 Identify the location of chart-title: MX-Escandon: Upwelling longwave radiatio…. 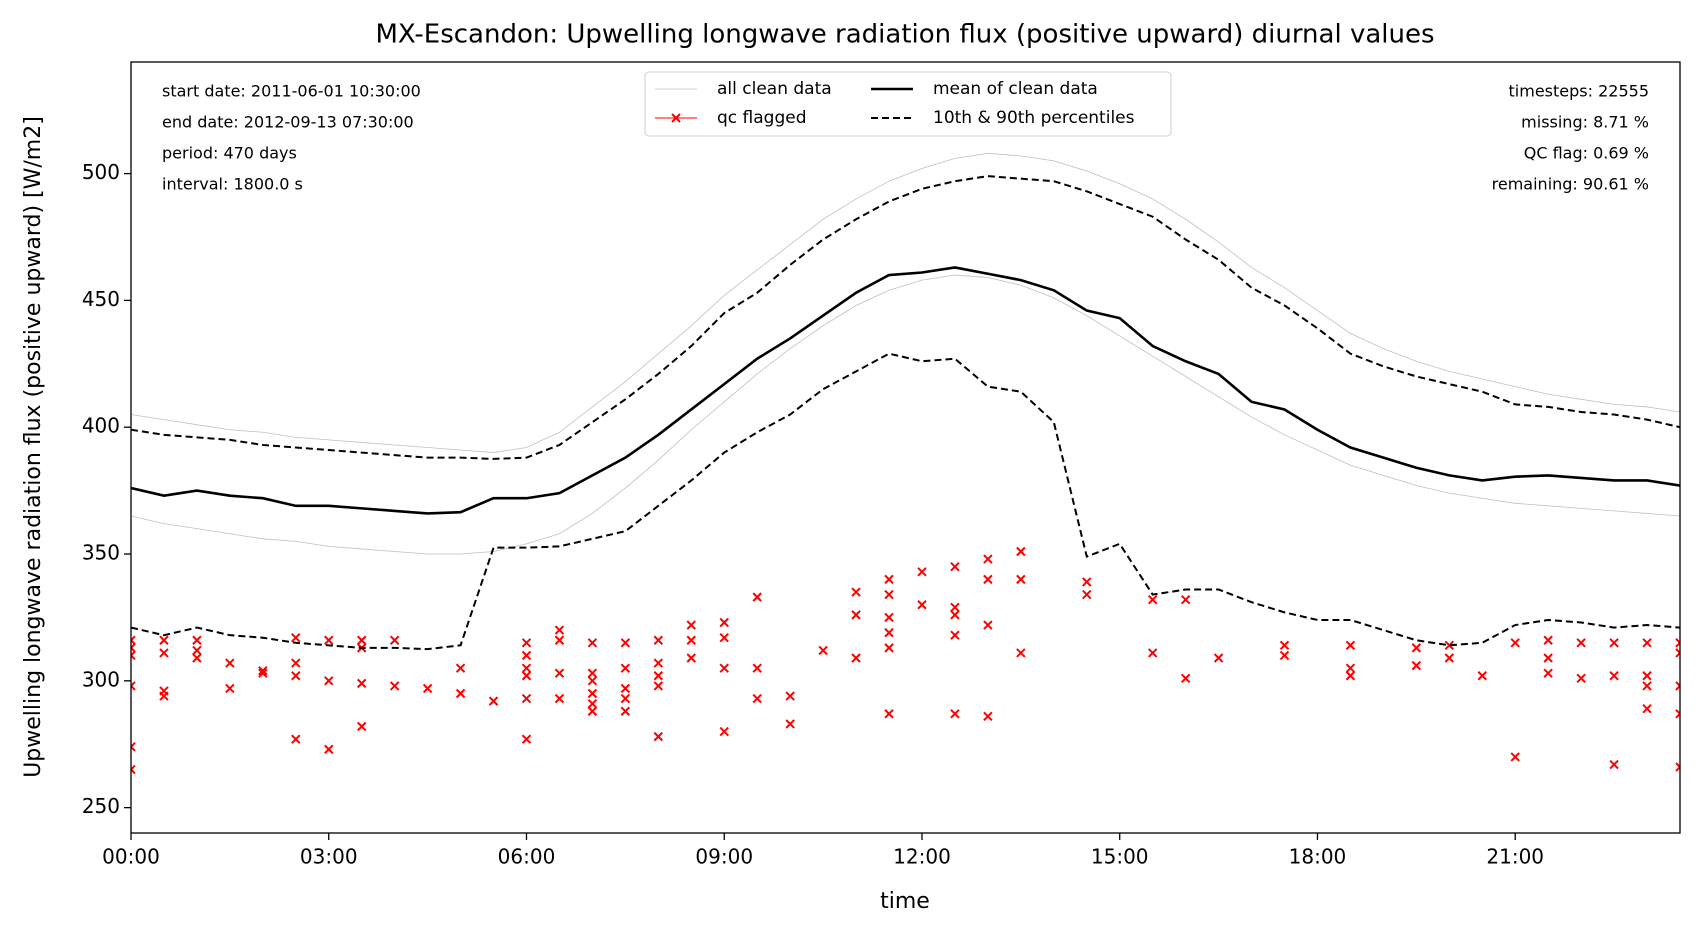
(904, 35).